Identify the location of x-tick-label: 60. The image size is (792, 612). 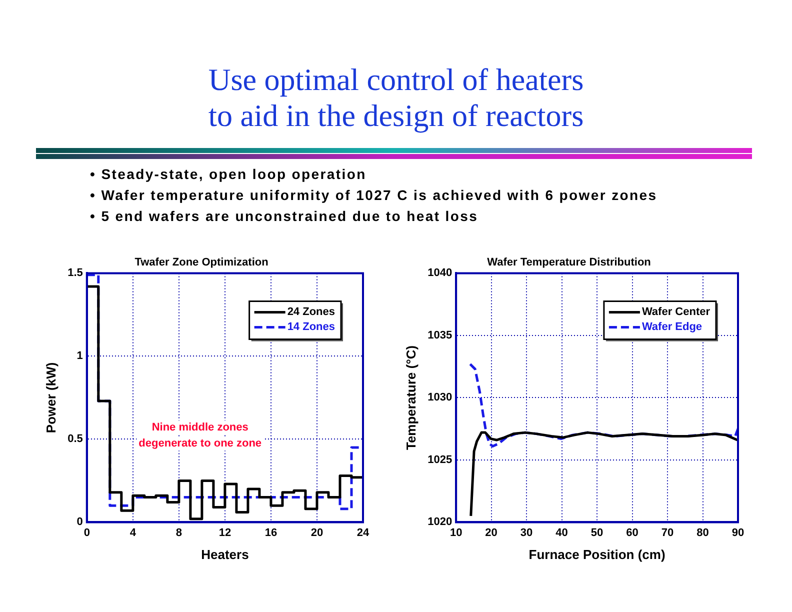
(632, 532).